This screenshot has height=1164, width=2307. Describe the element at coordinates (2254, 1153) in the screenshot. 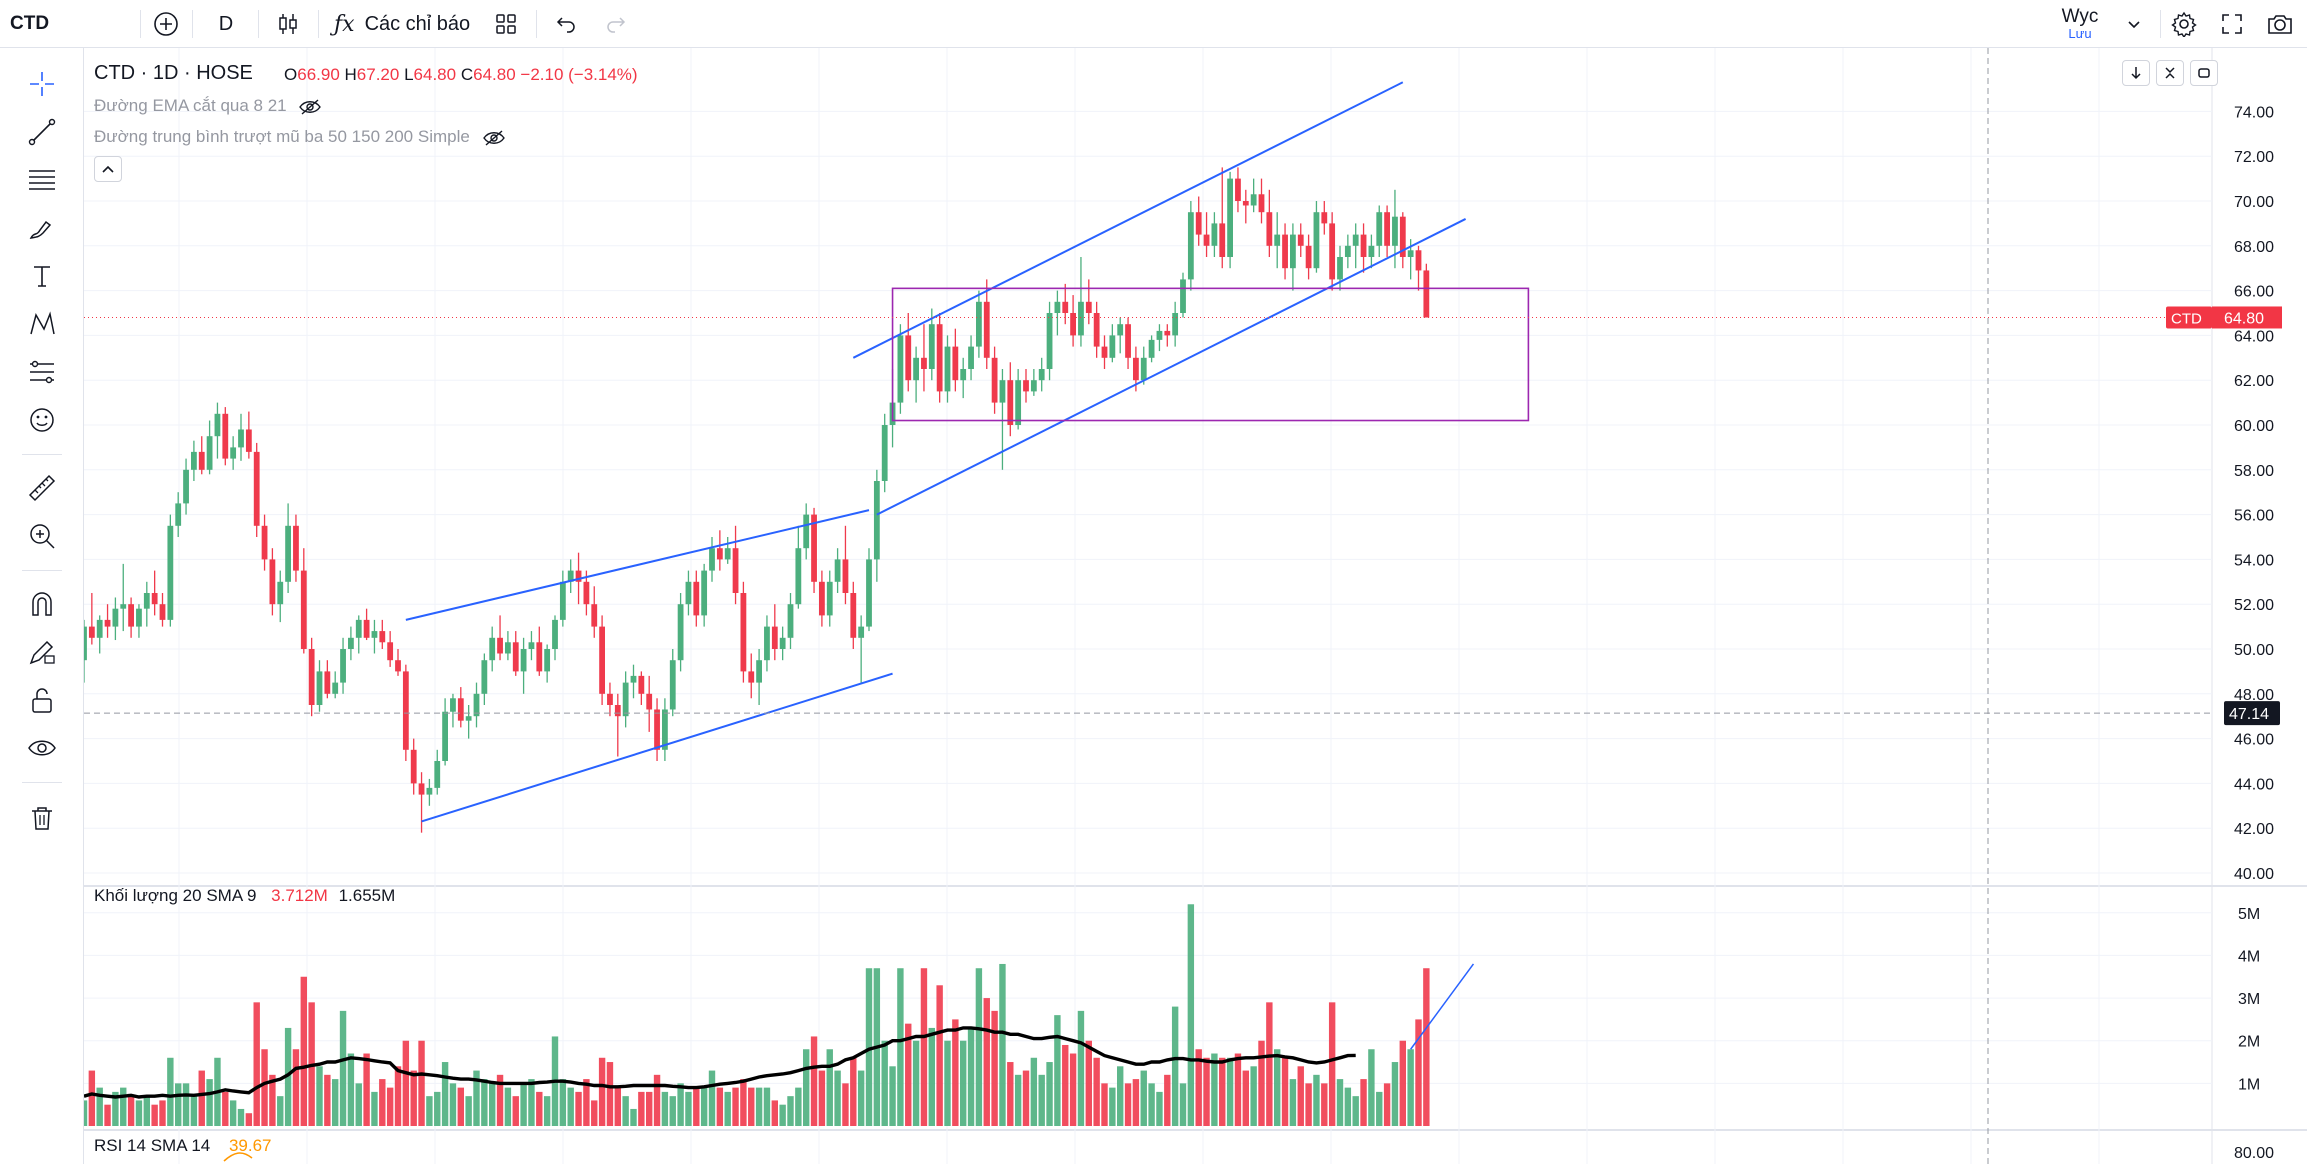

I see `rsi-tick-label: 80.00` at that location.